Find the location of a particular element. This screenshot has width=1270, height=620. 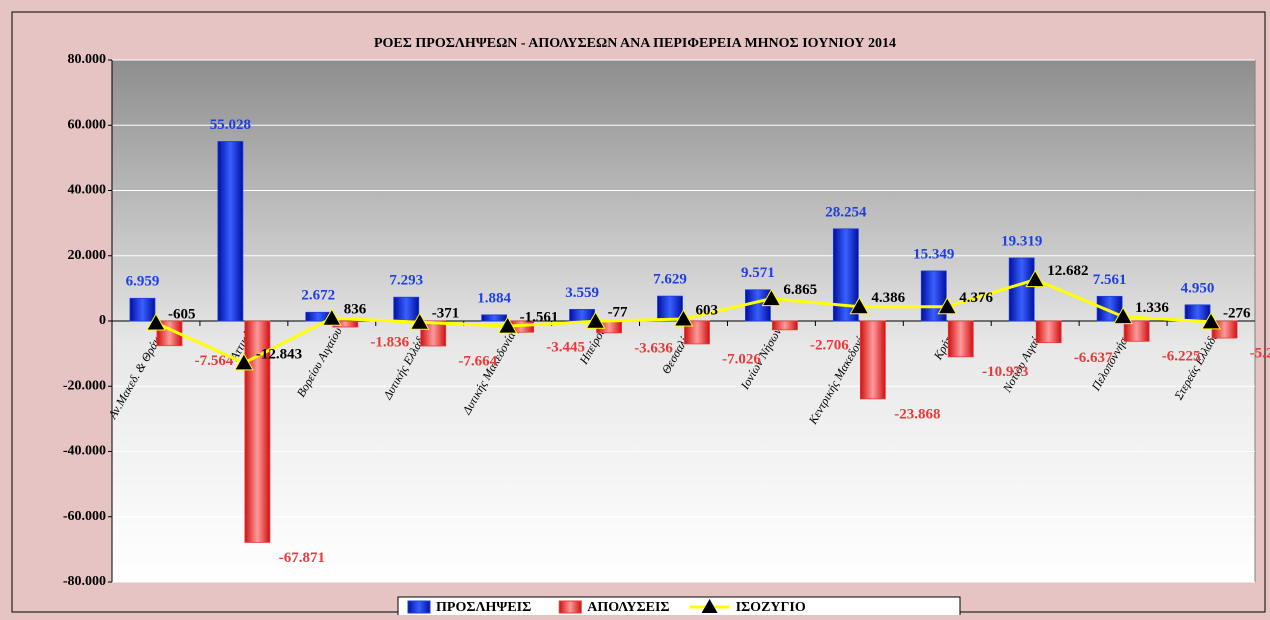

data-label: 12.682 is located at coordinates (1067, 271).